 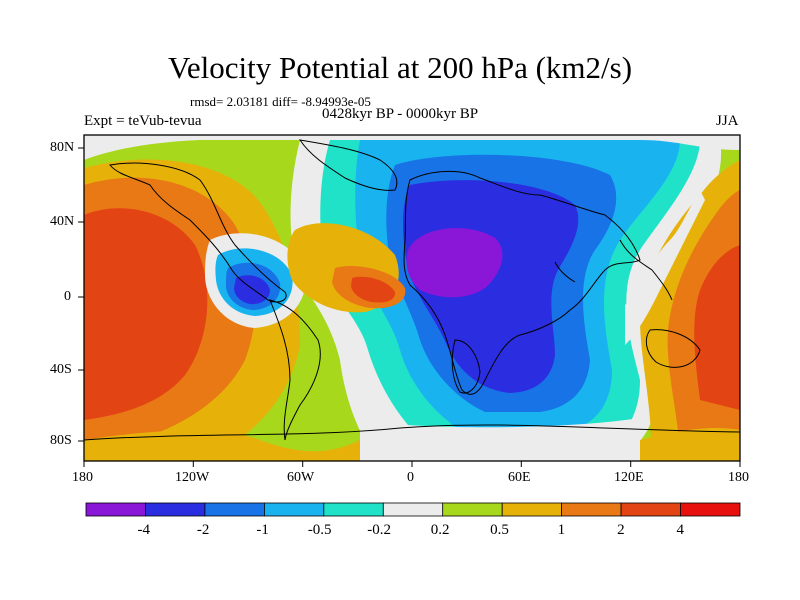 What do you see at coordinates (680, 530) in the screenshot?
I see `colorbar-label: 4` at bounding box center [680, 530].